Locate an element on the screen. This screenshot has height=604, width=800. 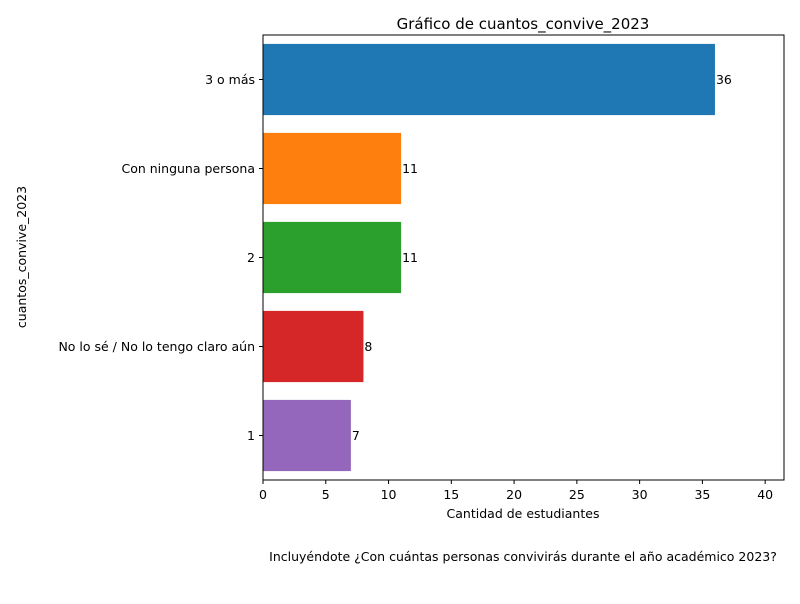
x-tick-label: 0 is located at coordinates (263, 494).